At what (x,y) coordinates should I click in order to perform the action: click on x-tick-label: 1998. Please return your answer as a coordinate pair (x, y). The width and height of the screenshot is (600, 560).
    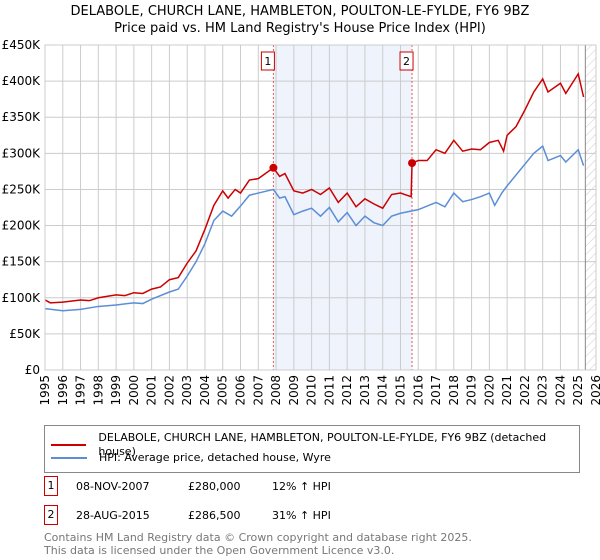
    Looking at the image, I should click on (98, 390).